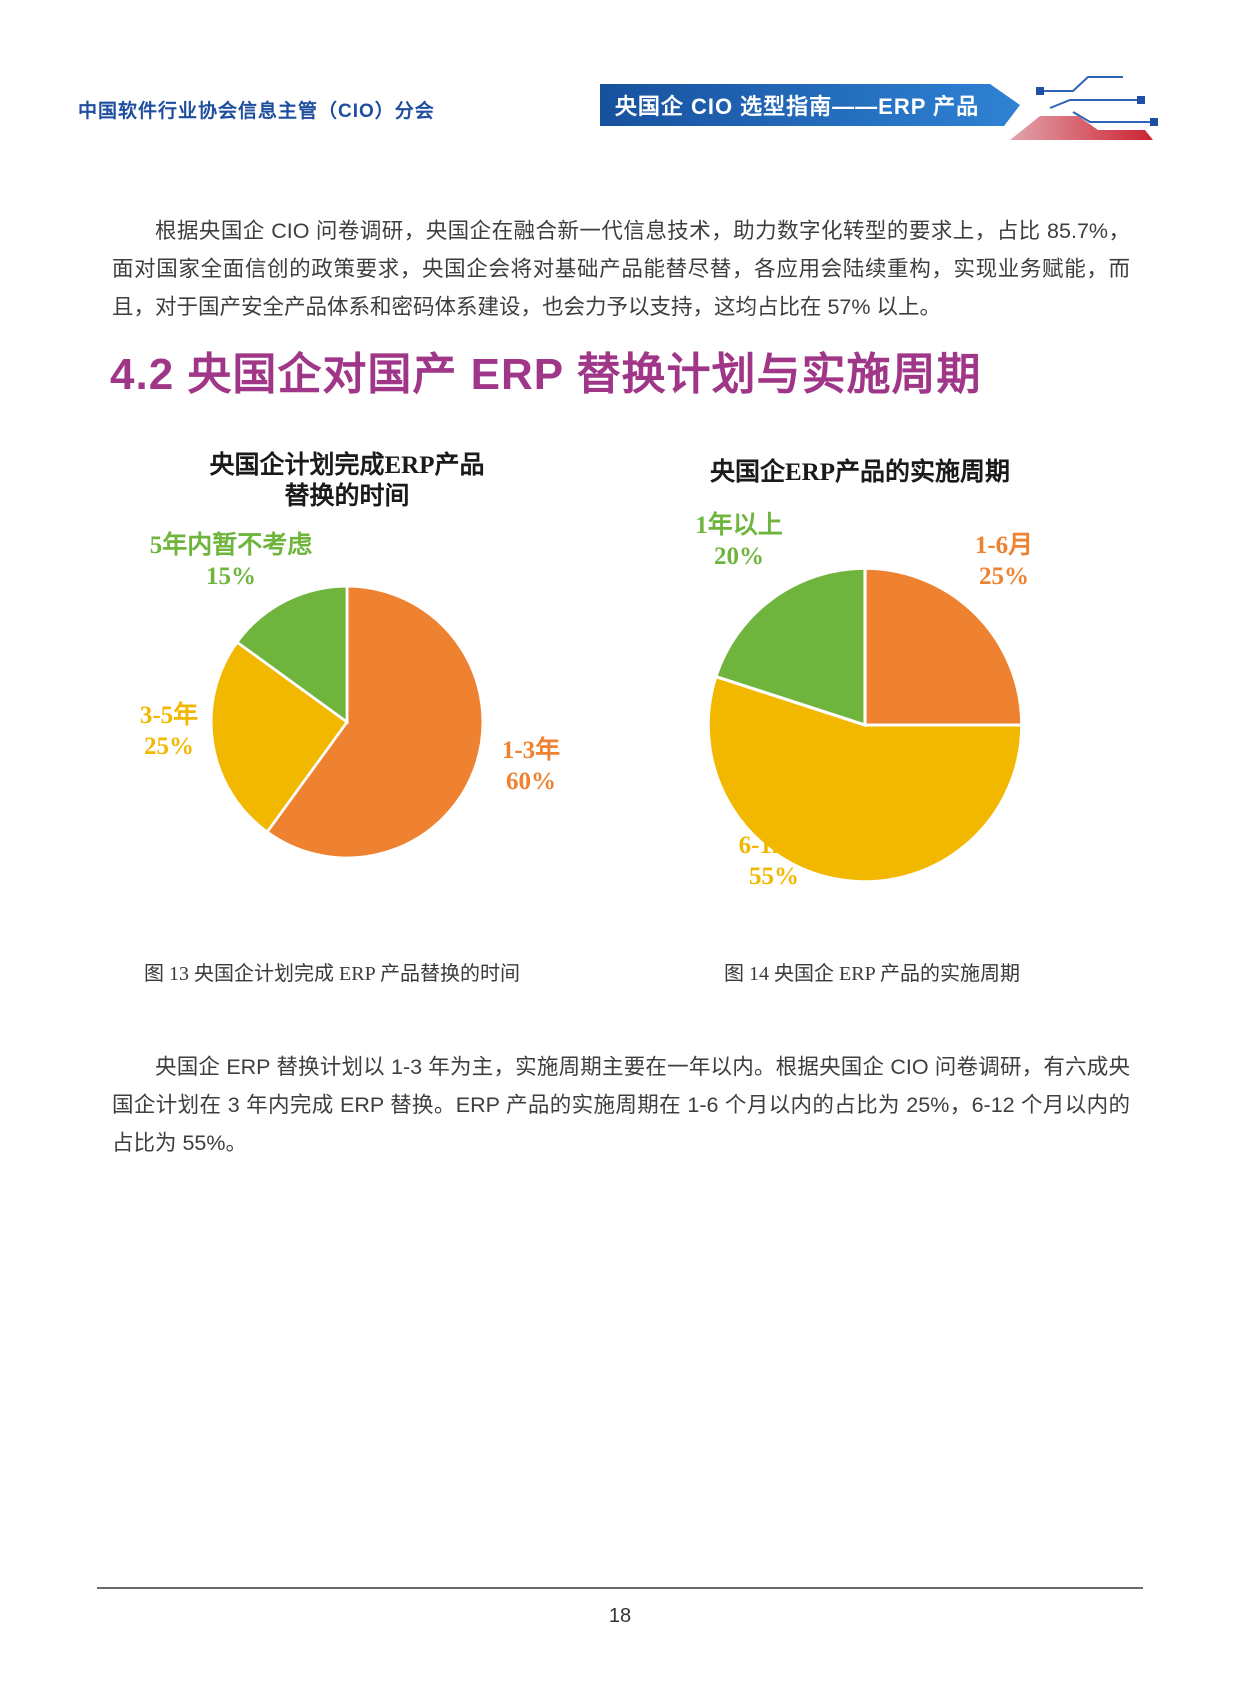  Describe the element at coordinates (620, 1616) in the screenshot. I see `page-number: 18` at that location.